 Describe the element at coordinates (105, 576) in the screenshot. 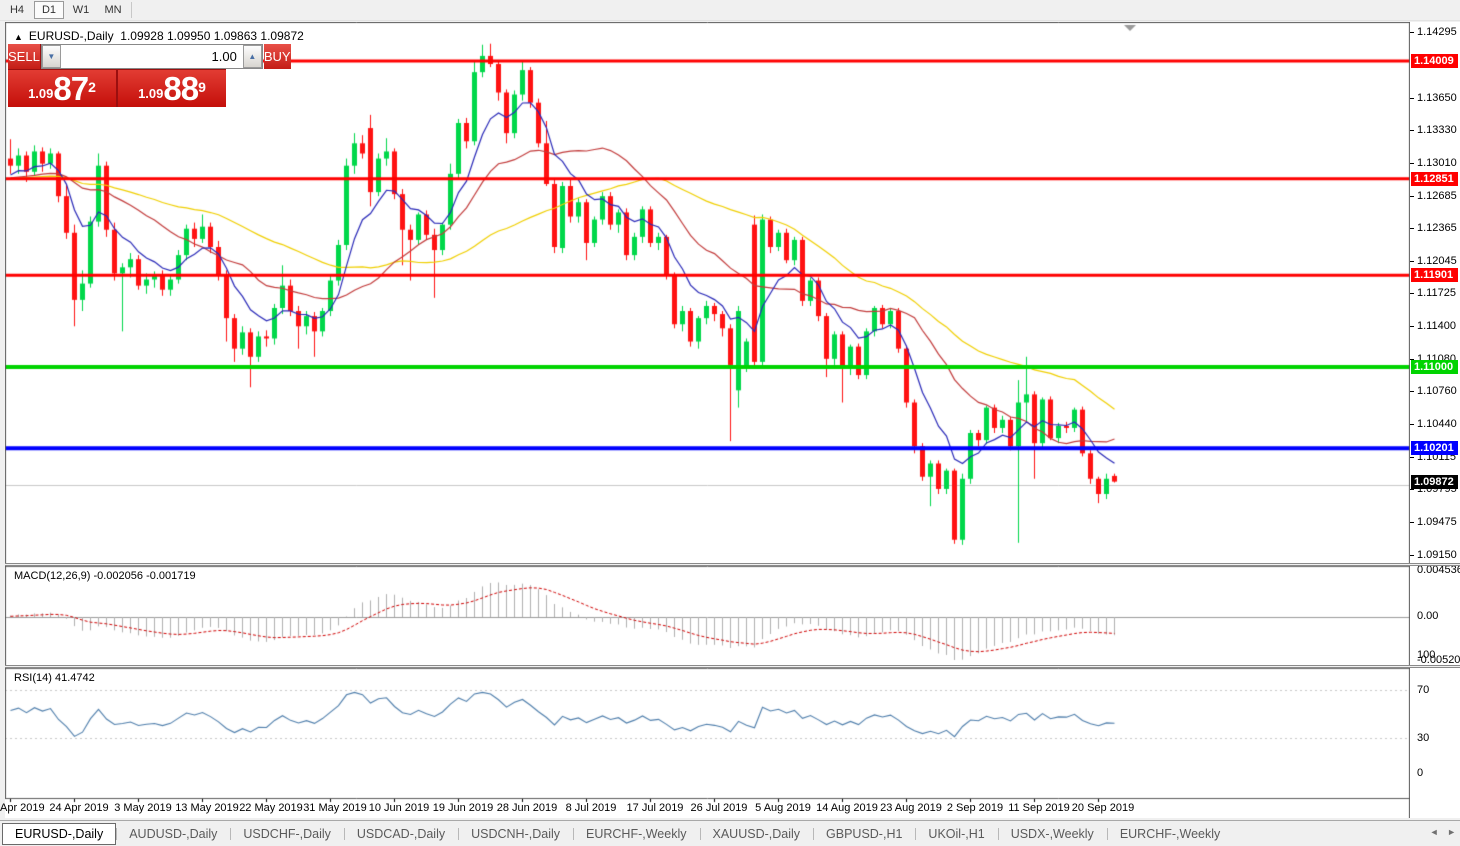

I see `macd-indicator-label: MACD(12,26,9) -0.002056 -0.001719` at that location.